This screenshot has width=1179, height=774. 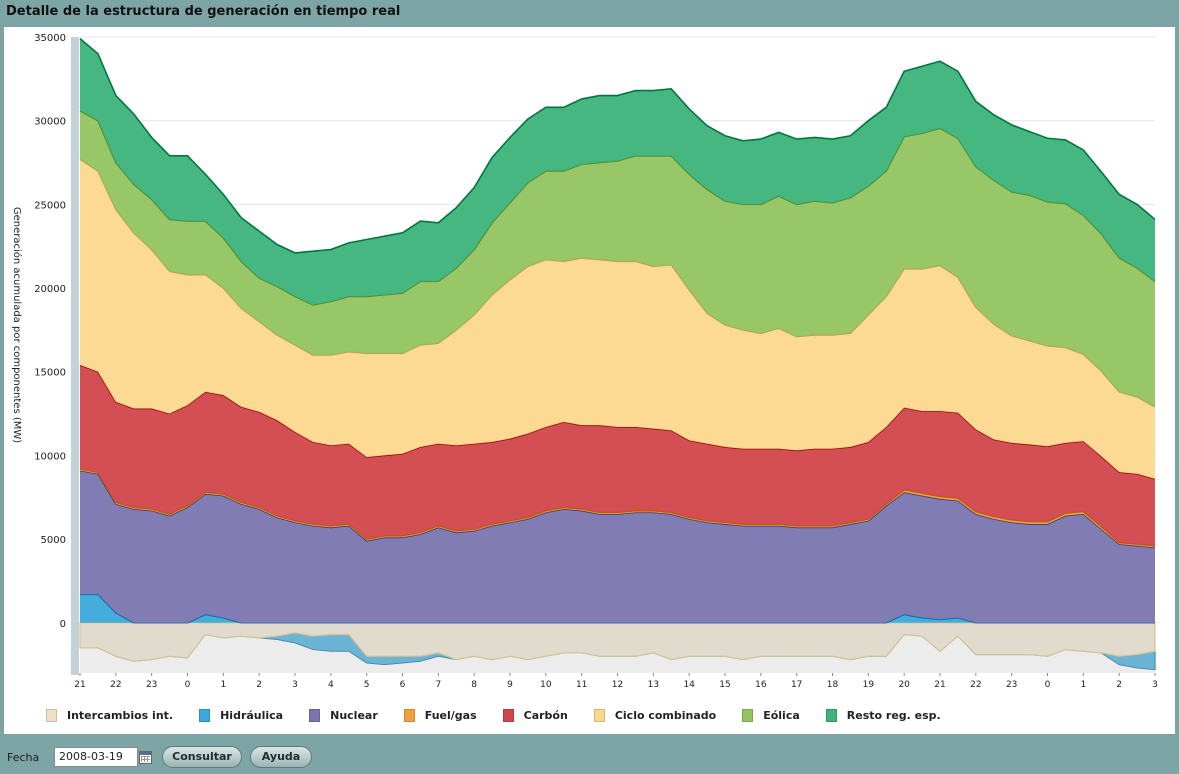 I want to click on x-tick-label: 5, so click(x=367, y=685).